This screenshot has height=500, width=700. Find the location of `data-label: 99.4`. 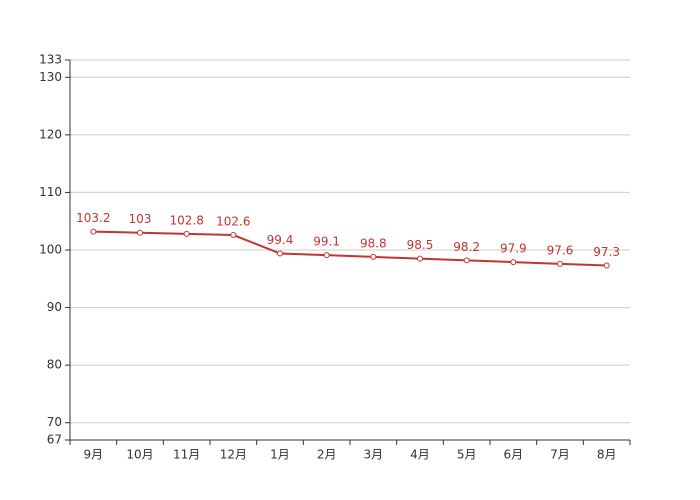

data-label: 99.4 is located at coordinates (280, 240).